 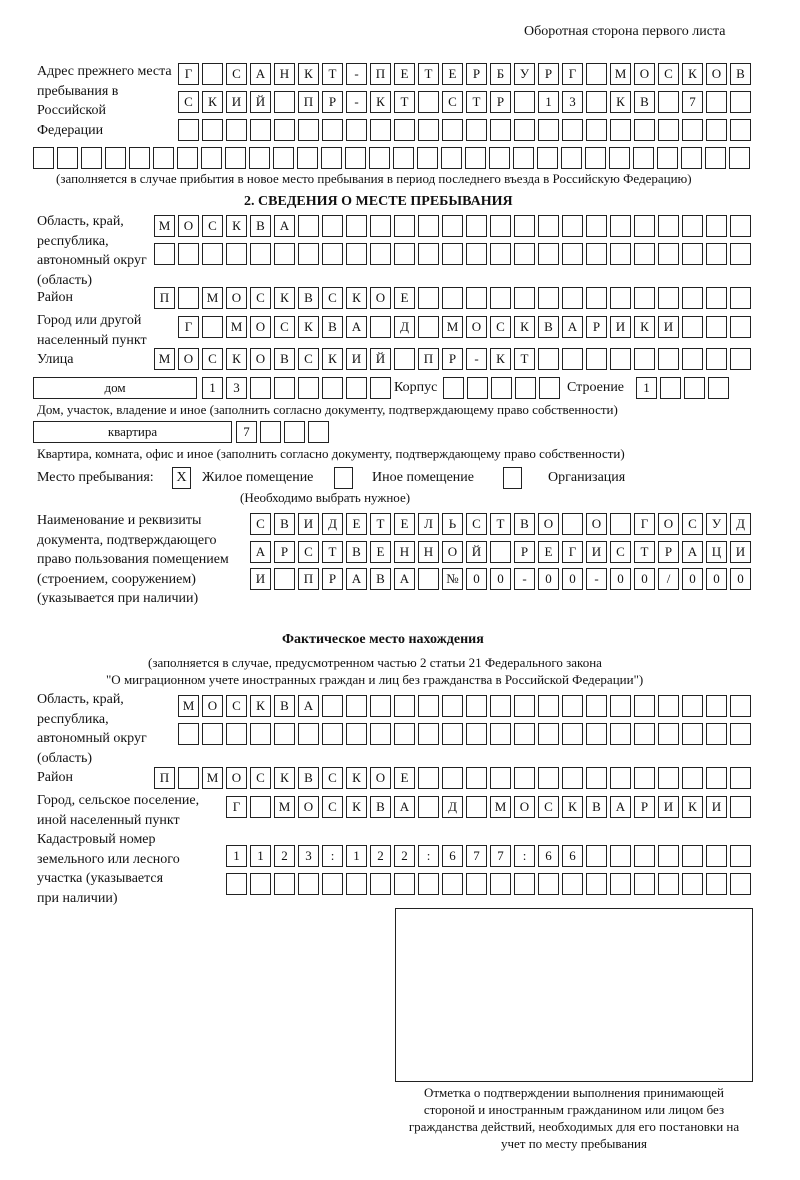 What do you see at coordinates (260, 102) in the screenshot?
I see `char-cell: Й` at bounding box center [260, 102].